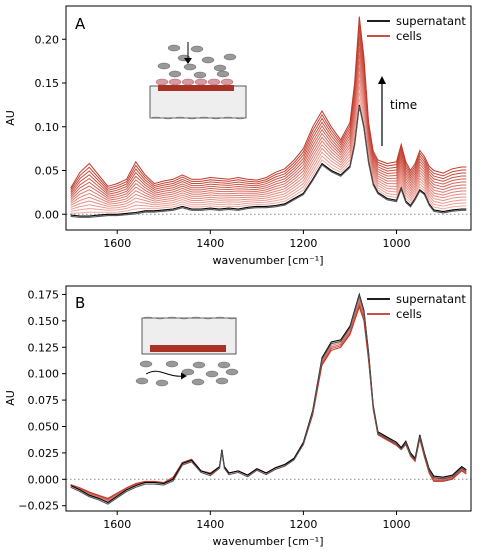 The image size is (481, 550). I want to click on legend-label-supernatant-b: supernatant, so click(431, 299).